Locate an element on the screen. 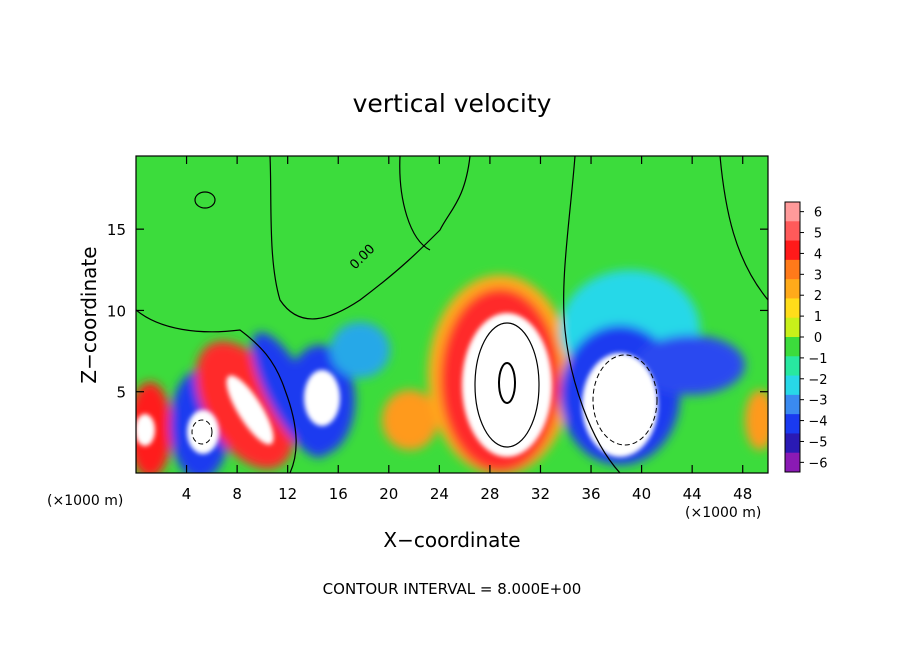 The height and width of the screenshot is (654, 904). chart-title: vertical velocity is located at coordinates (452, 103).